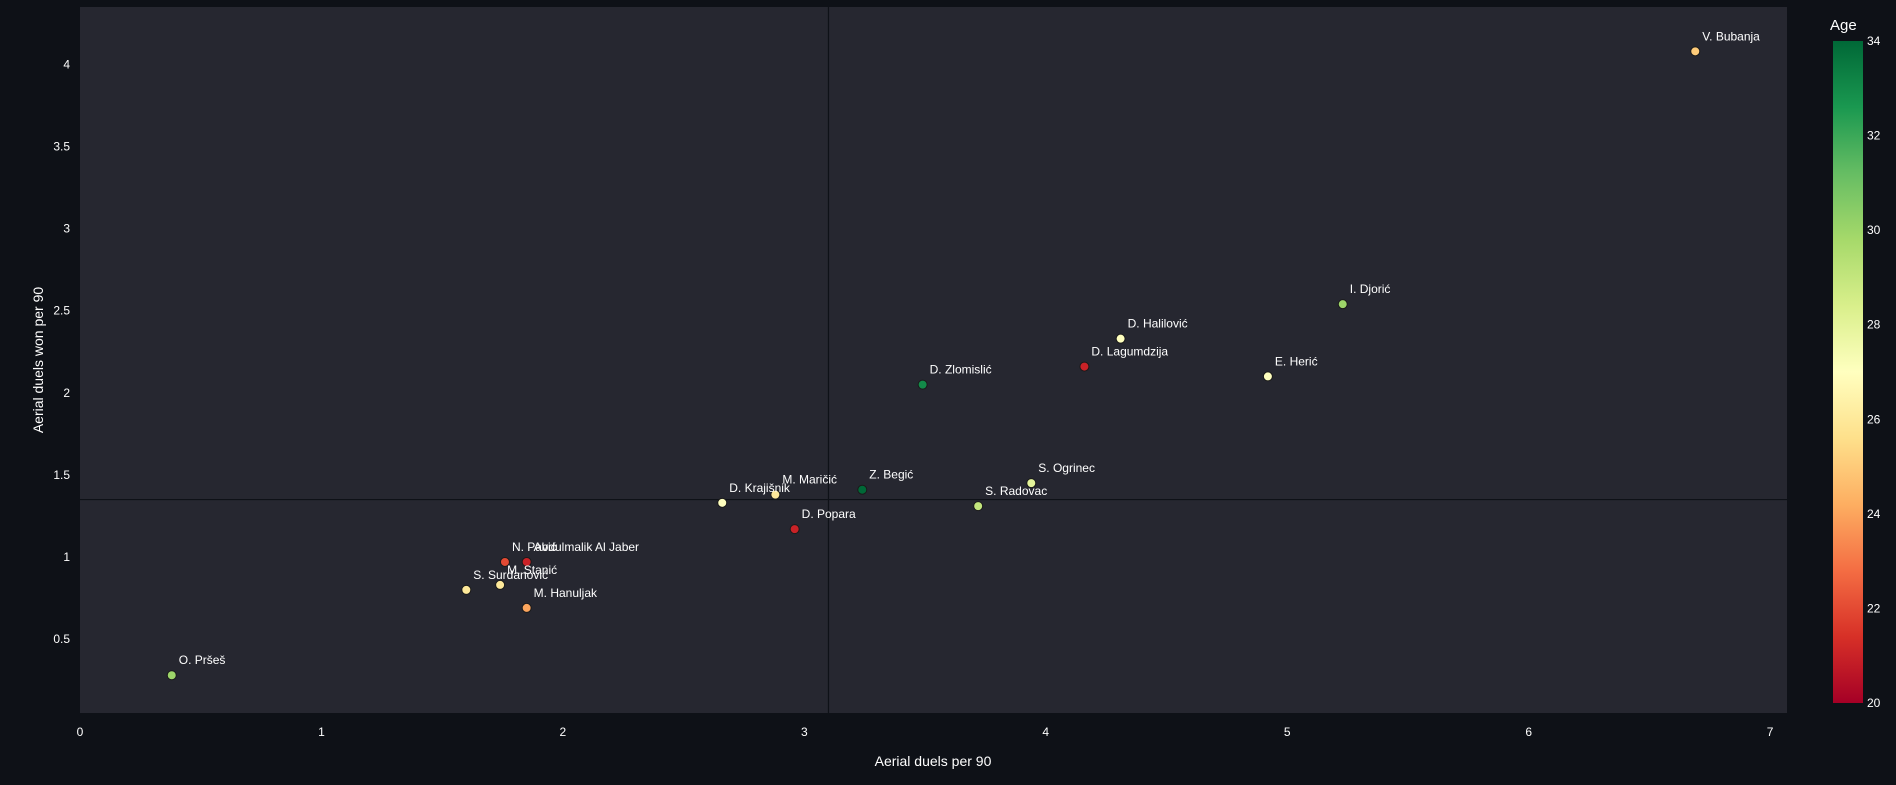 This screenshot has height=785, width=1896. What do you see at coordinates (760, 488) in the screenshot?
I see `data-label: D. Krajišnik` at bounding box center [760, 488].